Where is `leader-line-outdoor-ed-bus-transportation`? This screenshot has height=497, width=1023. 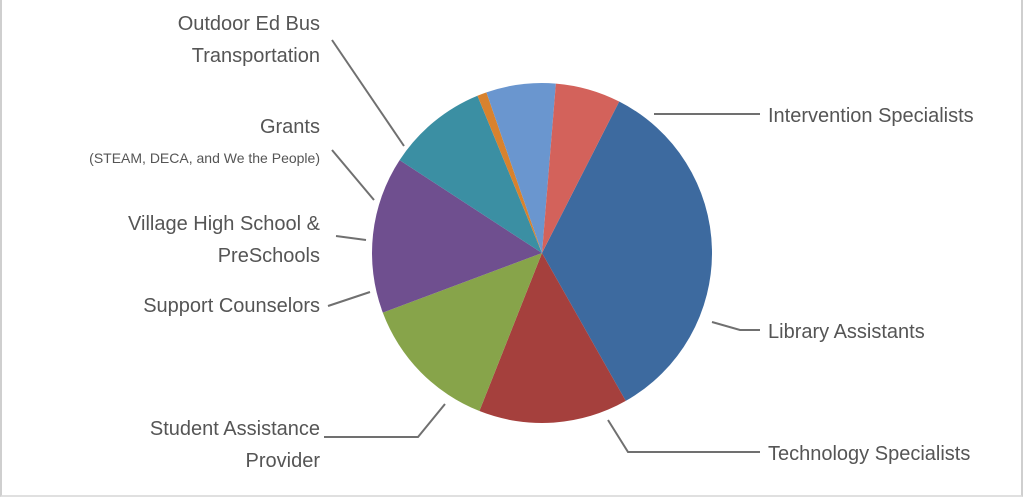 leader-line-outdoor-ed-bus-transportation is located at coordinates (368, 93).